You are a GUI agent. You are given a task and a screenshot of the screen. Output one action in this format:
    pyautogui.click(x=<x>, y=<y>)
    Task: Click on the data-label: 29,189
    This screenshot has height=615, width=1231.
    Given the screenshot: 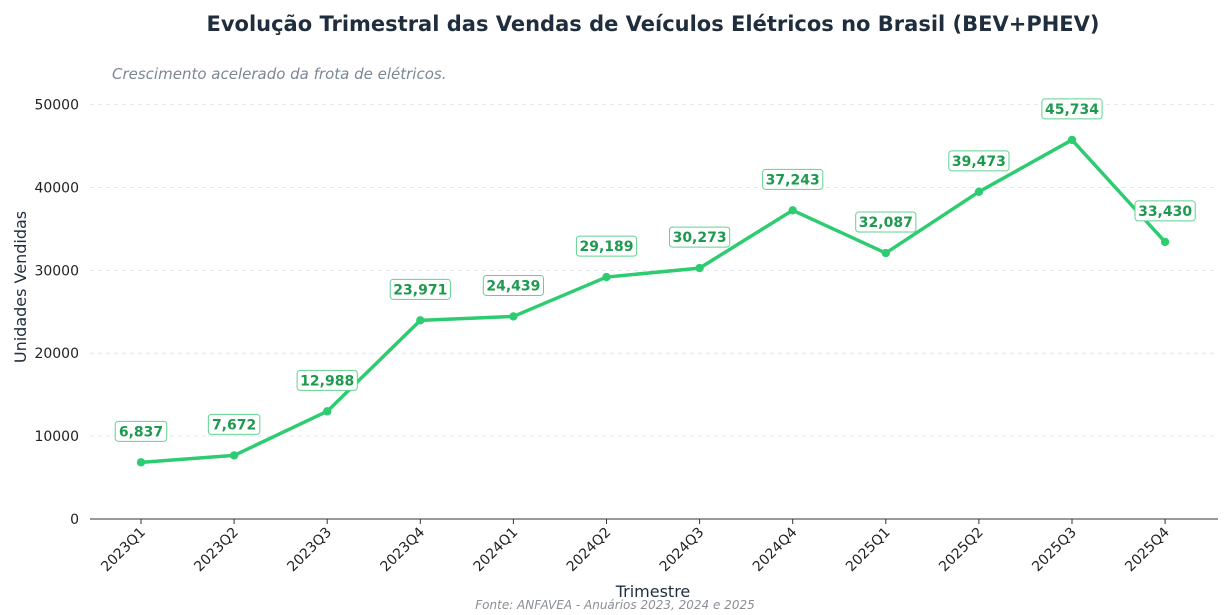 What is the action you would take?
    pyautogui.click(x=606, y=247)
    